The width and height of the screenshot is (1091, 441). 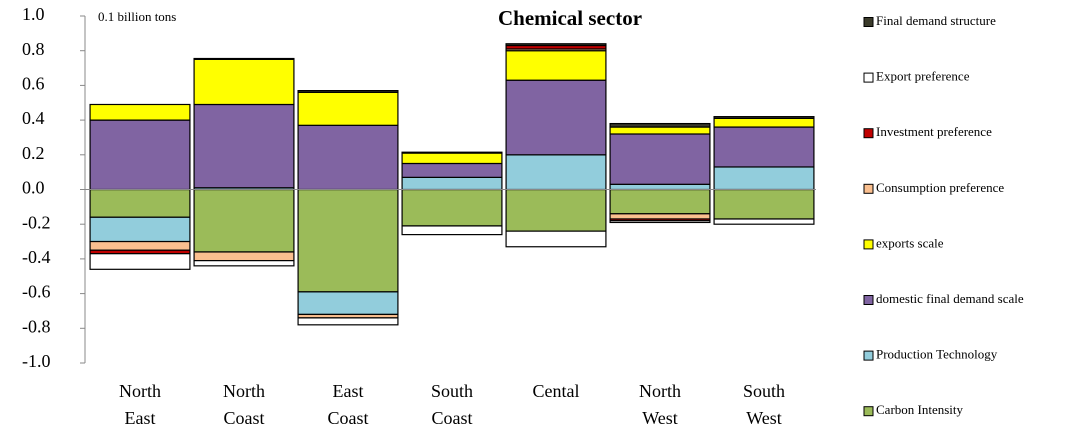 I want to click on legend-label: Export preference, so click(x=923, y=76).